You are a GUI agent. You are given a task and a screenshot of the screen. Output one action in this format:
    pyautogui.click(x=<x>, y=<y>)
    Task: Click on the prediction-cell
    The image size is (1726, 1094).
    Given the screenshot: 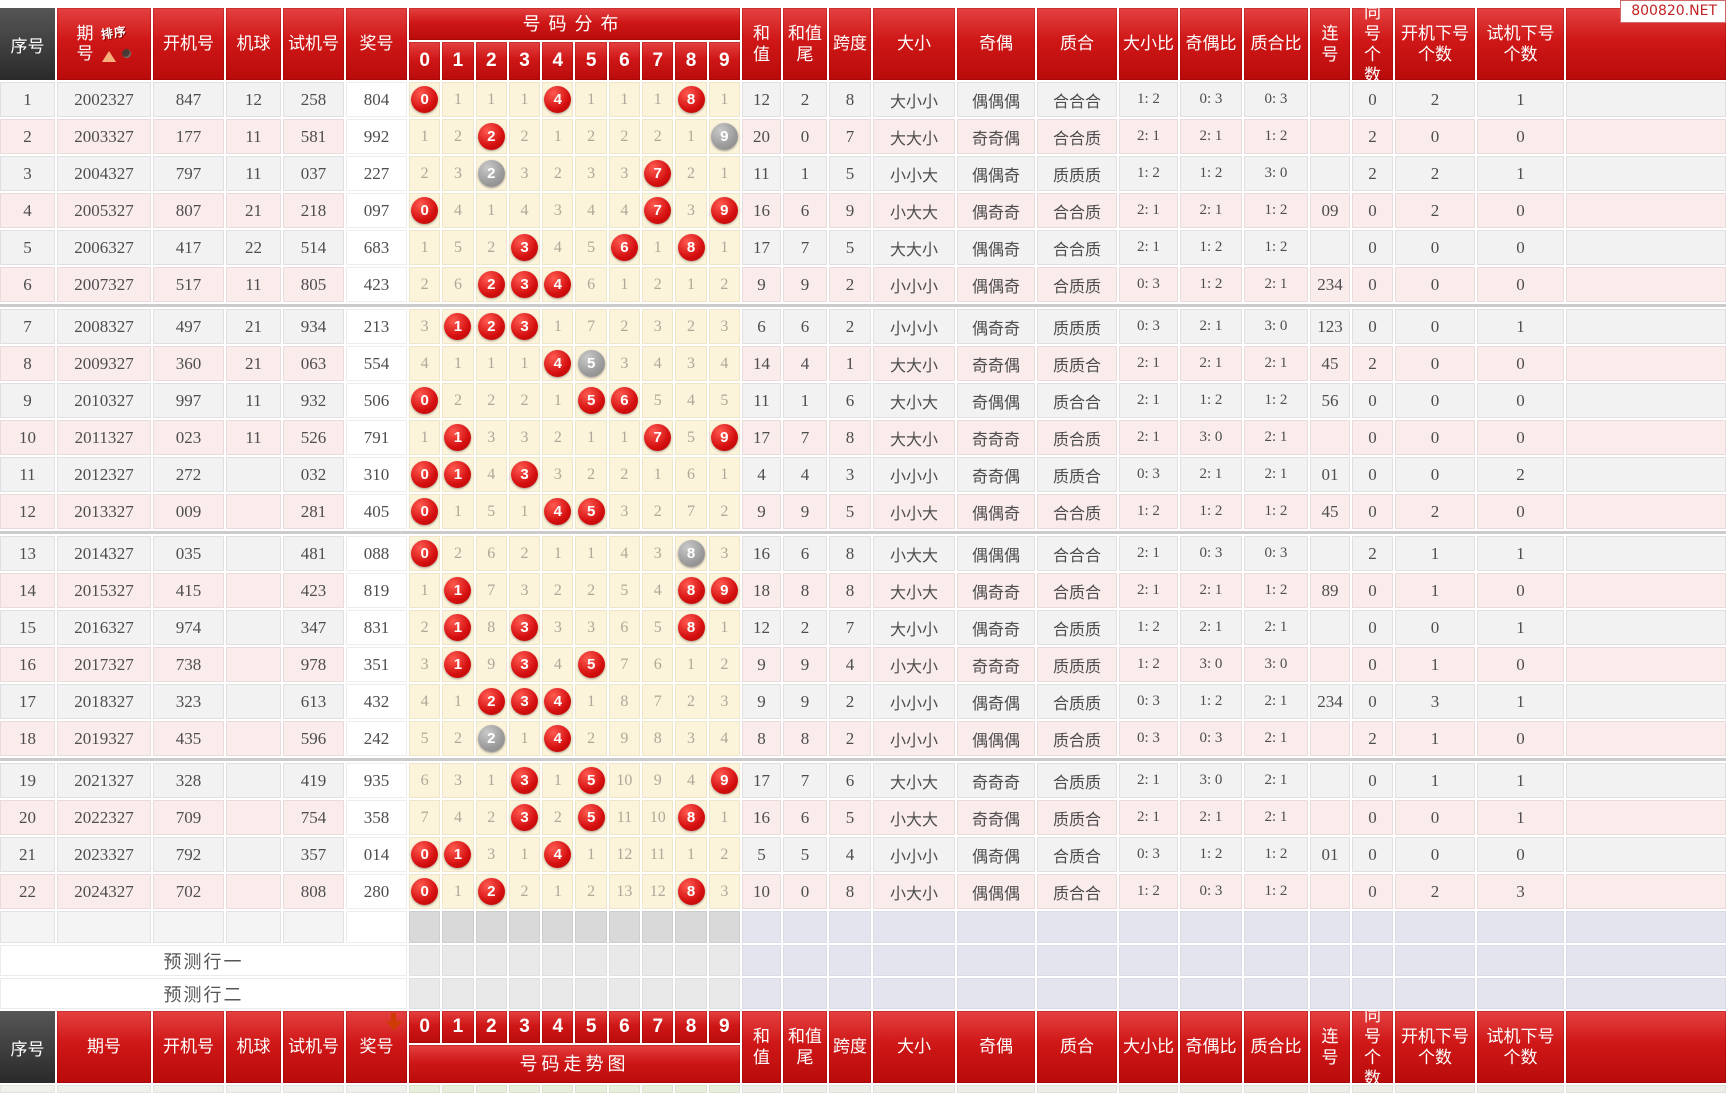 What is the action you would take?
    pyautogui.click(x=804, y=960)
    